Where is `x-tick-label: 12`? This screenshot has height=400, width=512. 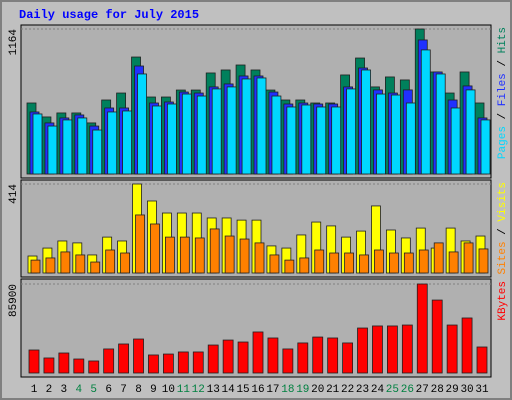
x-tick-label: 12 is located at coordinates (198, 390).